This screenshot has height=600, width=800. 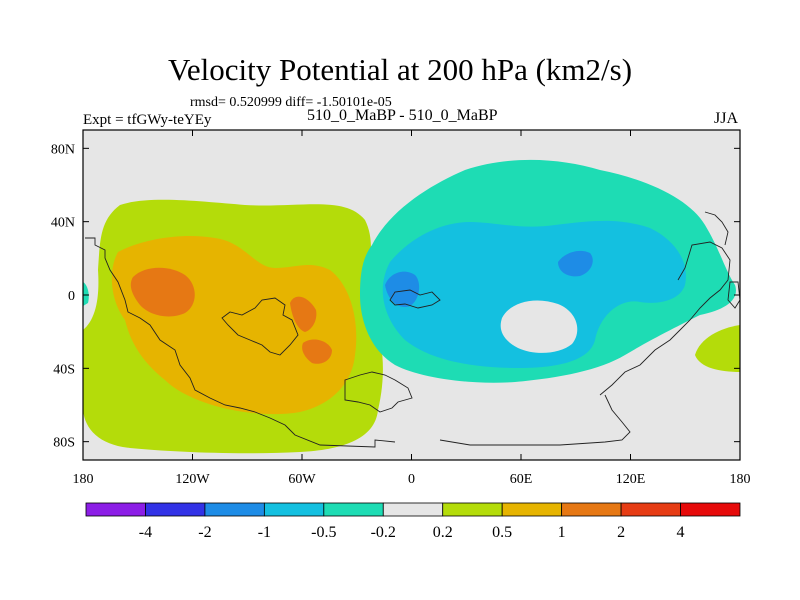 What do you see at coordinates (162, 292) in the screenshot?
I see `contour-pos-1-west` at bounding box center [162, 292].